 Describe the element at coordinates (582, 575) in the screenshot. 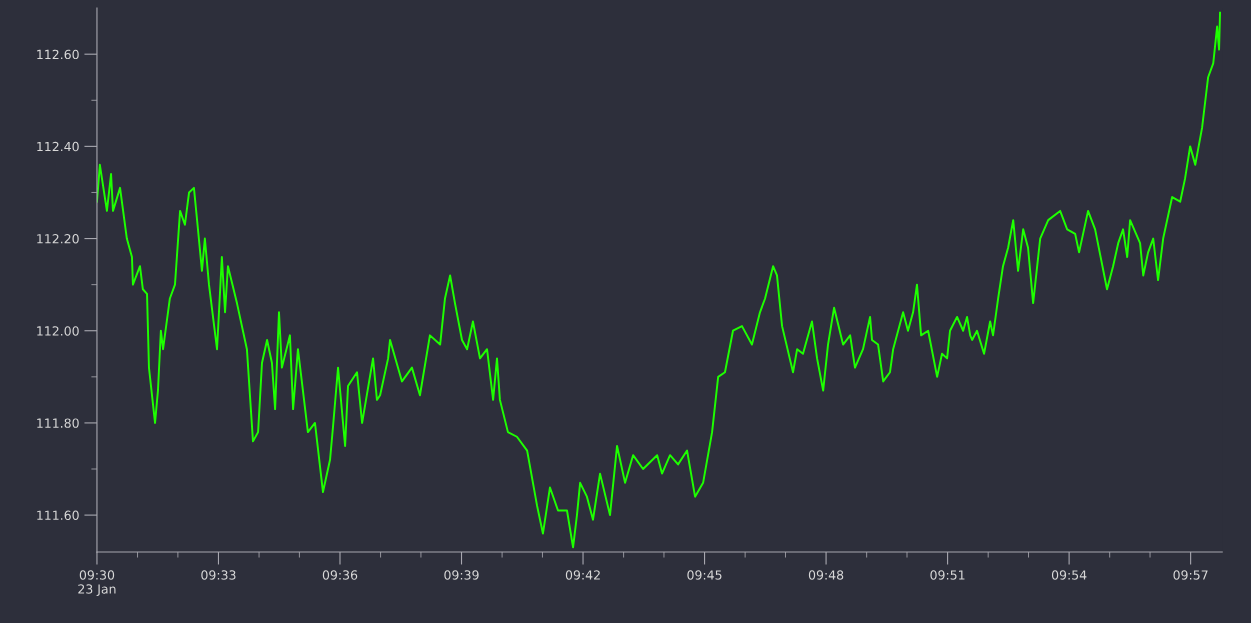

I see `x-tick-label: 09:42` at that location.